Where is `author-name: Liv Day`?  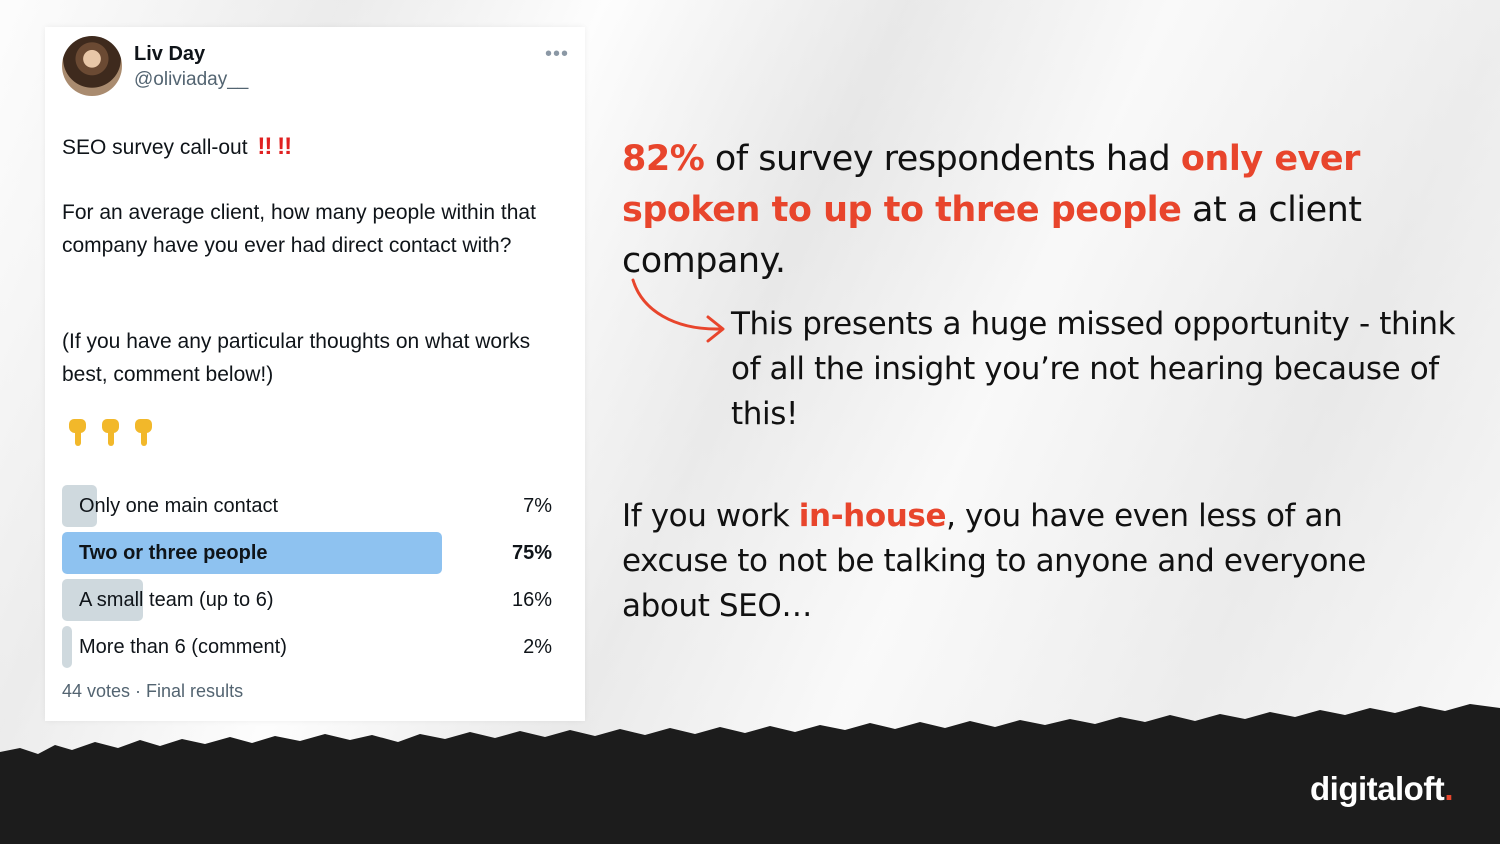
author-name: Liv Day is located at coordinates (170, 54).